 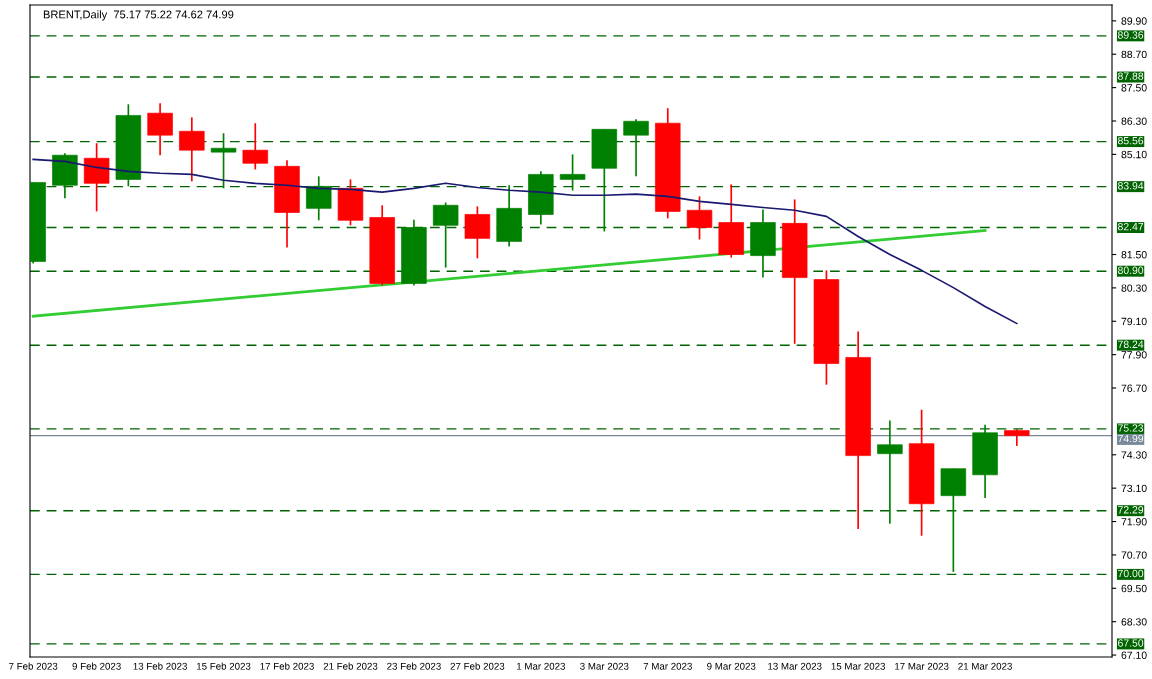 What do you see at coordinates (1134, 355) in the screenshot?
I see `y-tick-label: 77.90` at bounding box center [1134, 355].